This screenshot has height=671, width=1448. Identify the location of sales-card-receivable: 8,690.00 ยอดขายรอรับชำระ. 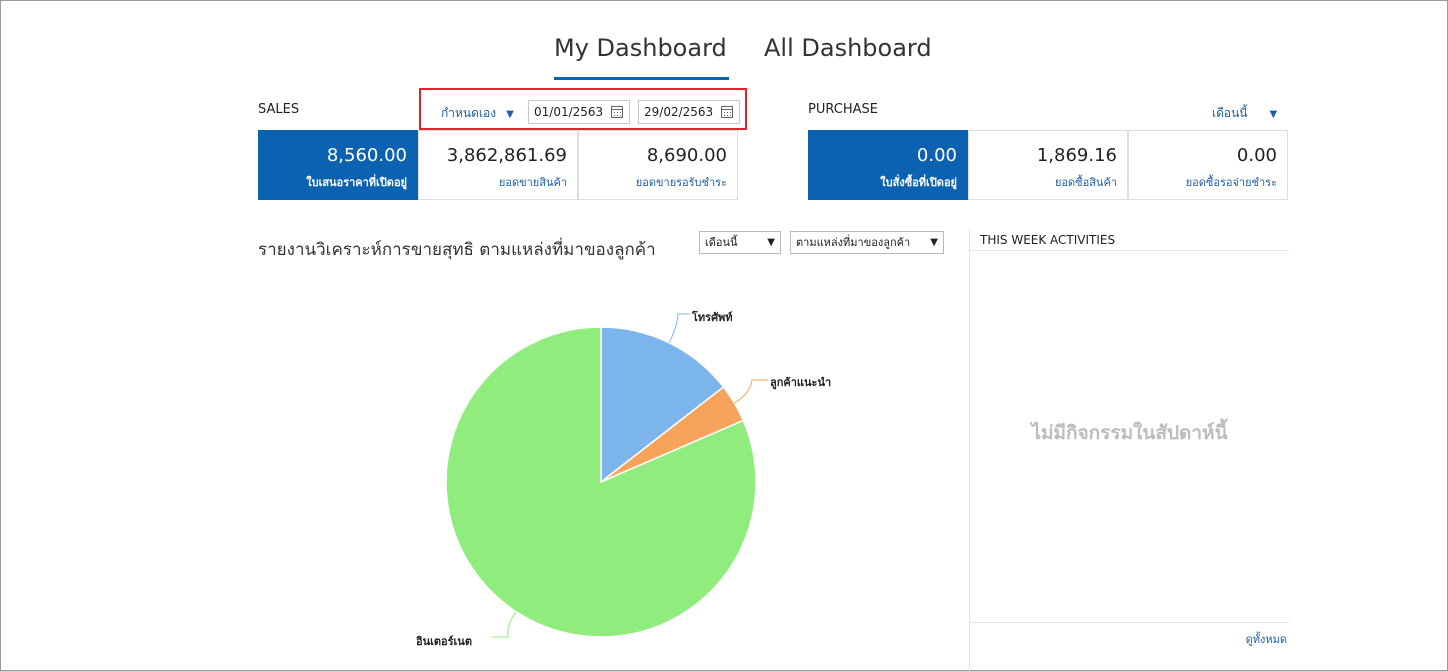
(658, 165).